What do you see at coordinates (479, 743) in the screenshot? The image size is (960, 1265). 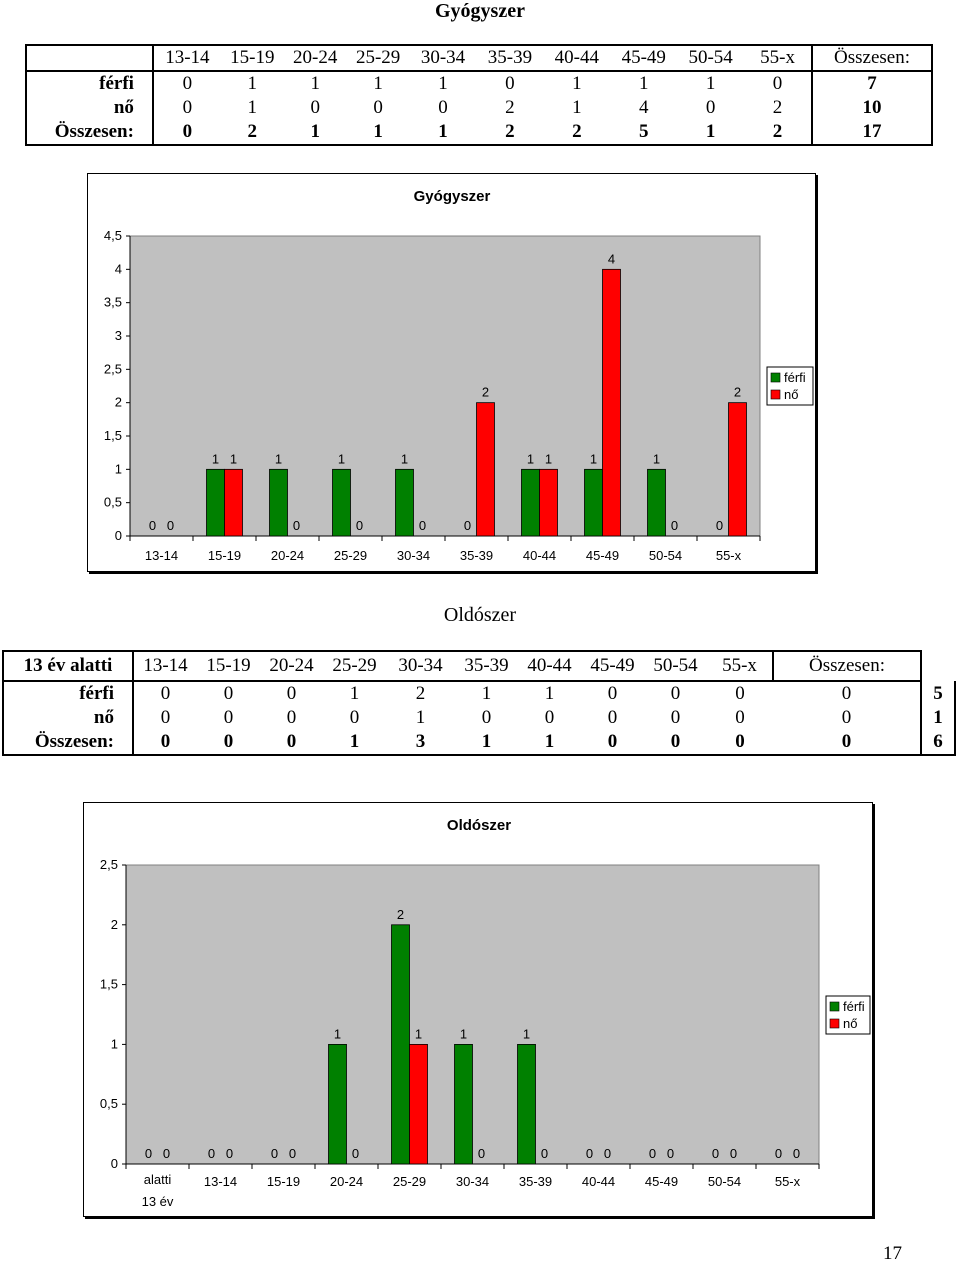 I see `table-row: Összesen: 0 0 0 1 3 1 1 0 0 0 0 6` at bounding box center [479, 743].